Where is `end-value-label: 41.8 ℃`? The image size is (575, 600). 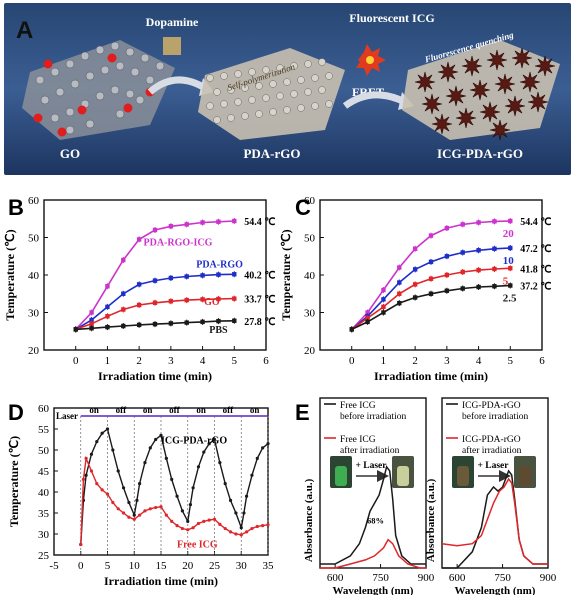
end-value-label: 41.8 ℃ is located at coordinates (535, 269).